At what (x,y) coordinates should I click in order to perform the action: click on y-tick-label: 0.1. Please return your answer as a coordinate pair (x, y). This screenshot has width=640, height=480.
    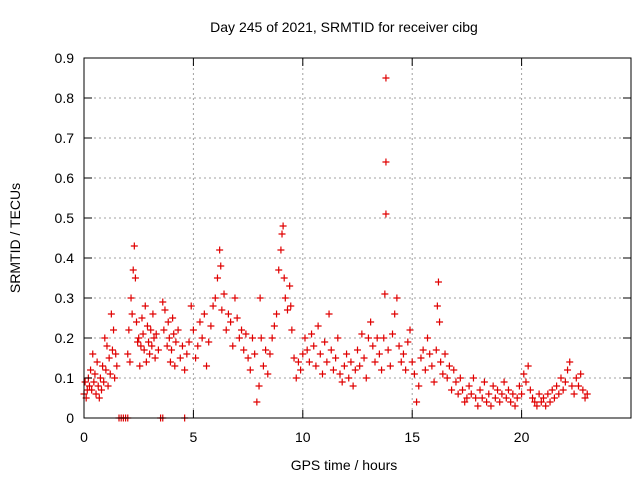
    Looking at the image, I should click on (65, 378).